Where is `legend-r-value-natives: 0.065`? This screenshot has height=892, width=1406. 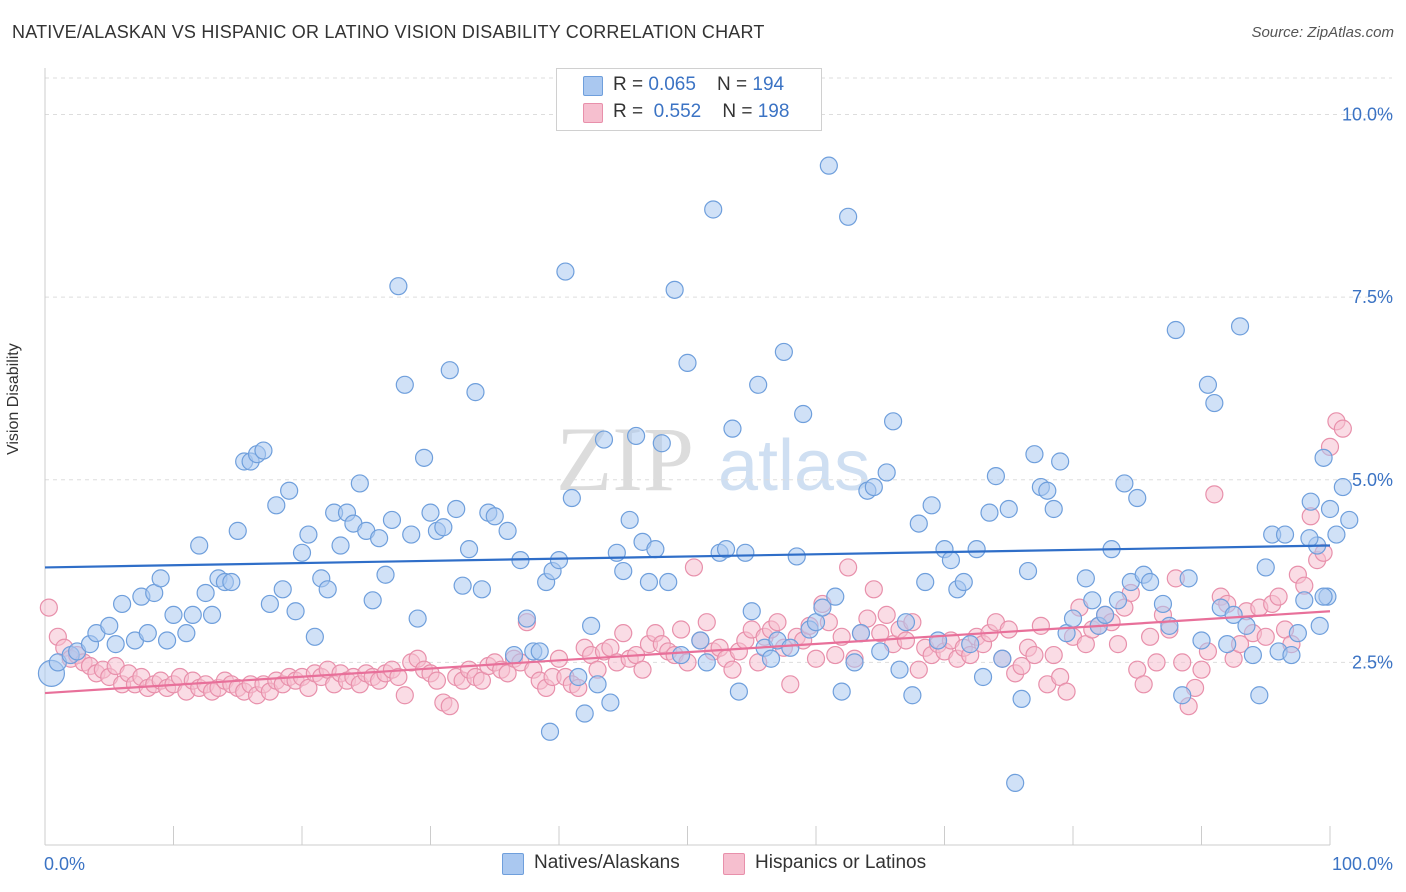
legend-r-value-natives: 0.065 is located at coordinates (672, 84).